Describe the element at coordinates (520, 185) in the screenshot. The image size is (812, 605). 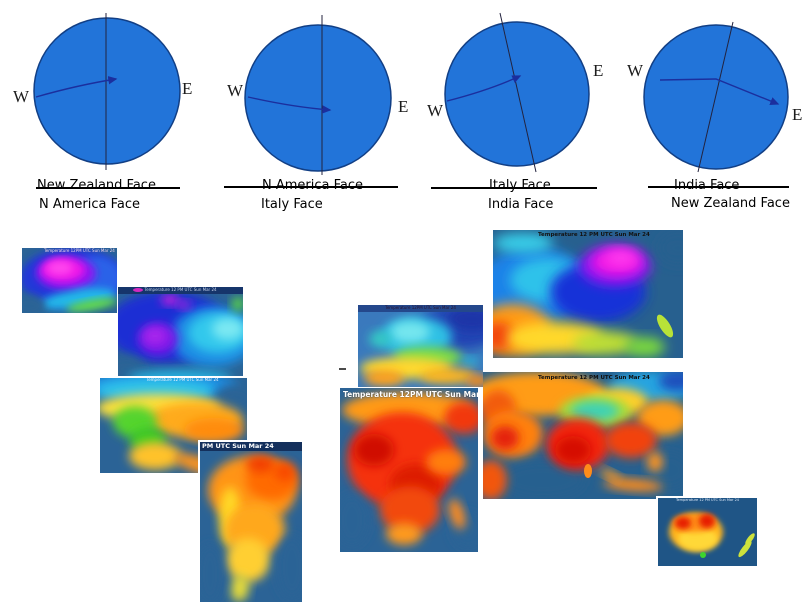
I see `globe3-crossed-caption: Italy Face` at that location.